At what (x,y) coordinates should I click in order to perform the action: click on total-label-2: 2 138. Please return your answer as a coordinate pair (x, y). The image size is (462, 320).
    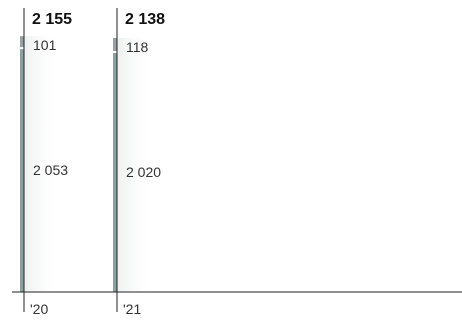
    Looking at the image, I should click on (145, 19).